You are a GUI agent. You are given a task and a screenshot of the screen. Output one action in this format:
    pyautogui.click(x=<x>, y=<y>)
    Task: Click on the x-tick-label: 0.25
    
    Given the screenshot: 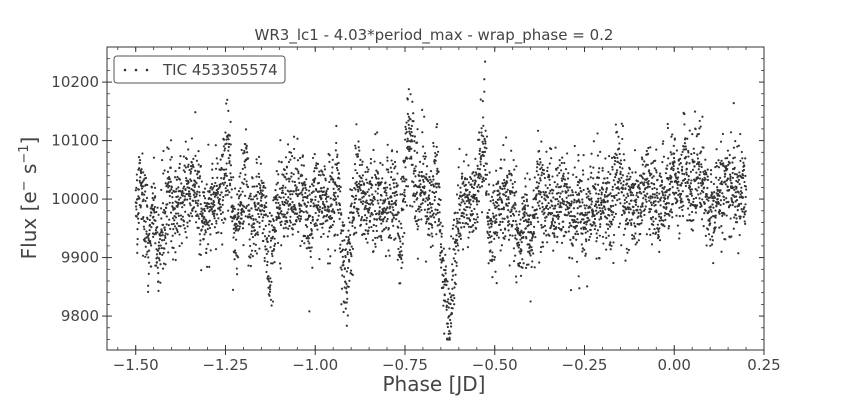 What is the action you would take?
    pyautogui.click(x=763, y=365)
    